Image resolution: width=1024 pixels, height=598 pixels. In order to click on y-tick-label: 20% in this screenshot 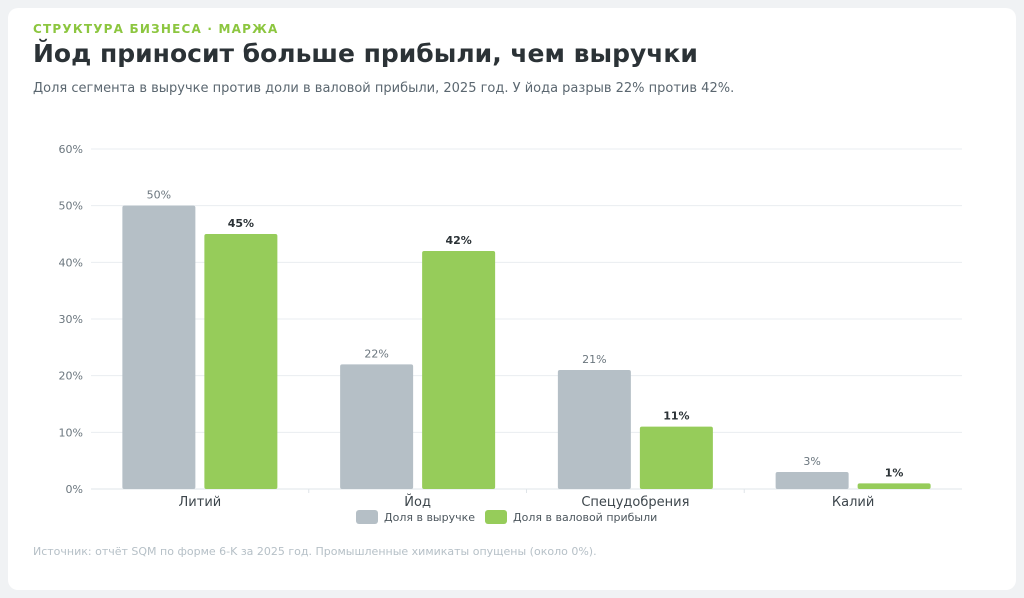, I will do `click(71, 376)`.